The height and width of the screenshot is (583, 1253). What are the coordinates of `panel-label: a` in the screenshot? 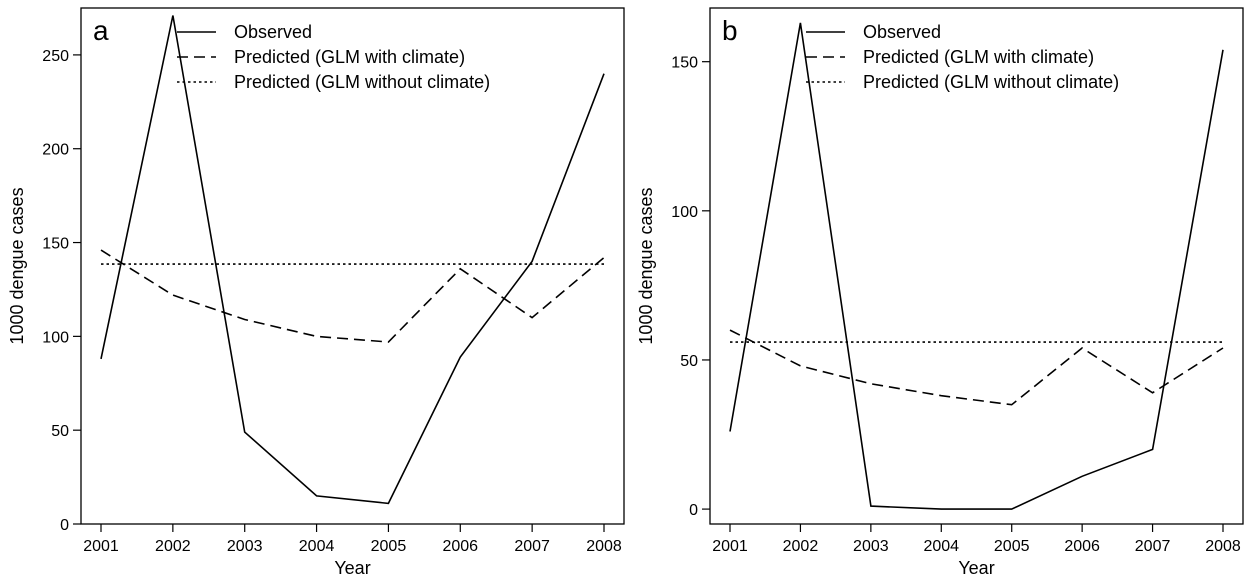 It's located at (101, 30).